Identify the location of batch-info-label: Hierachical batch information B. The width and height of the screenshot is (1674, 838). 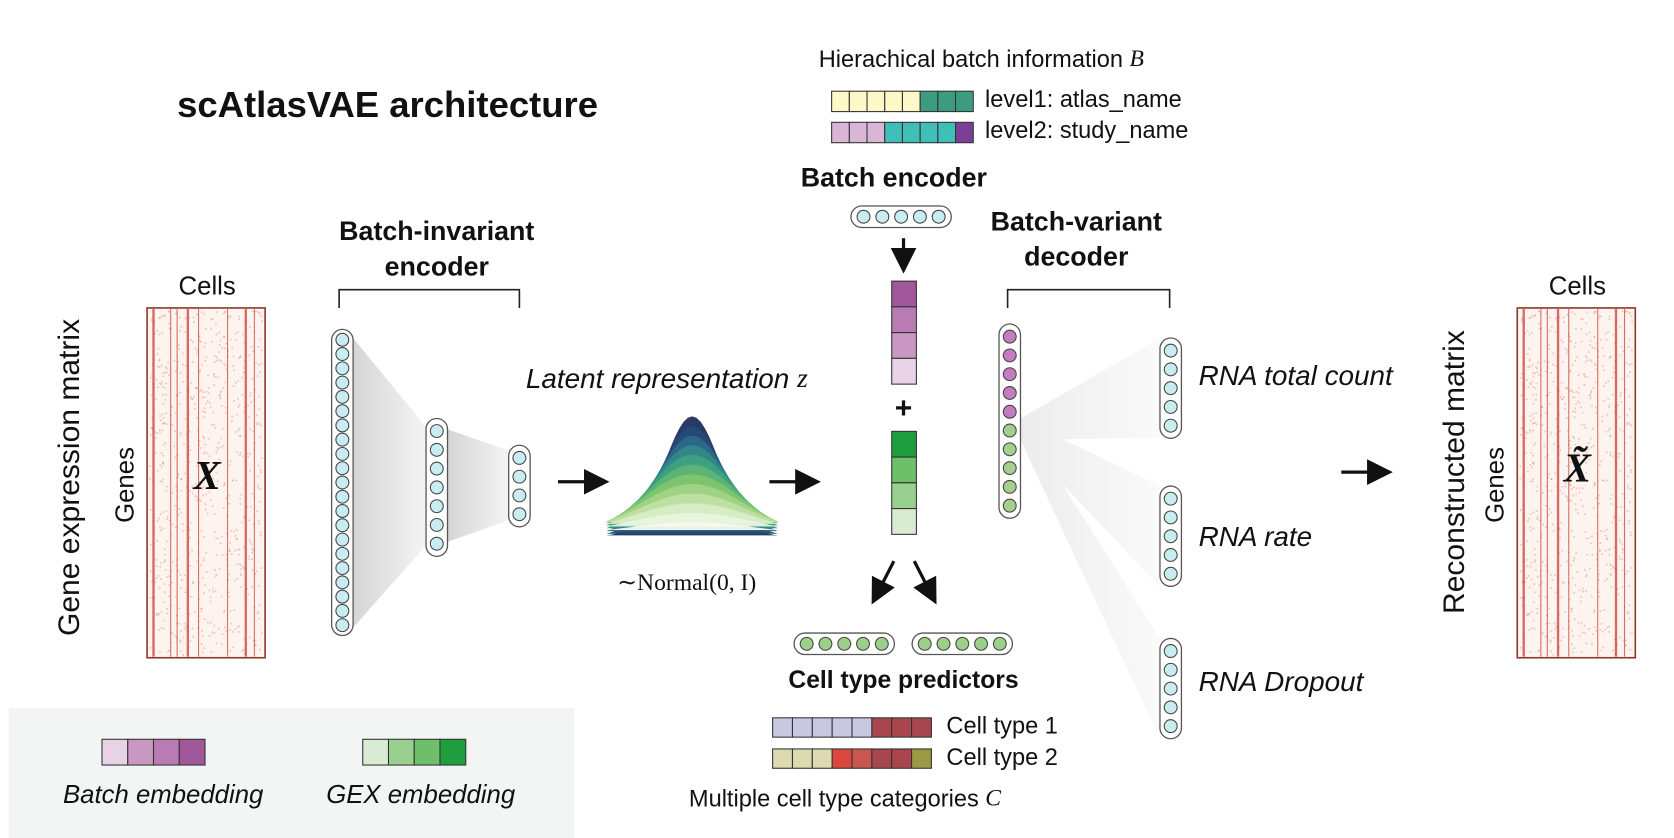
(981, 60).